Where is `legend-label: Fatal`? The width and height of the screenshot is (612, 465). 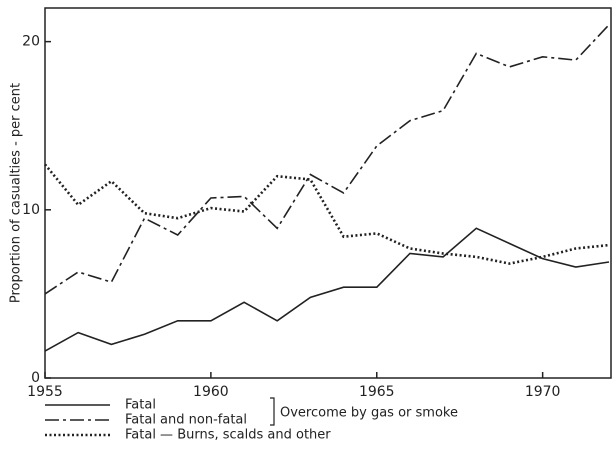
legend-label: Fatal is located at coordinates (140, 405).